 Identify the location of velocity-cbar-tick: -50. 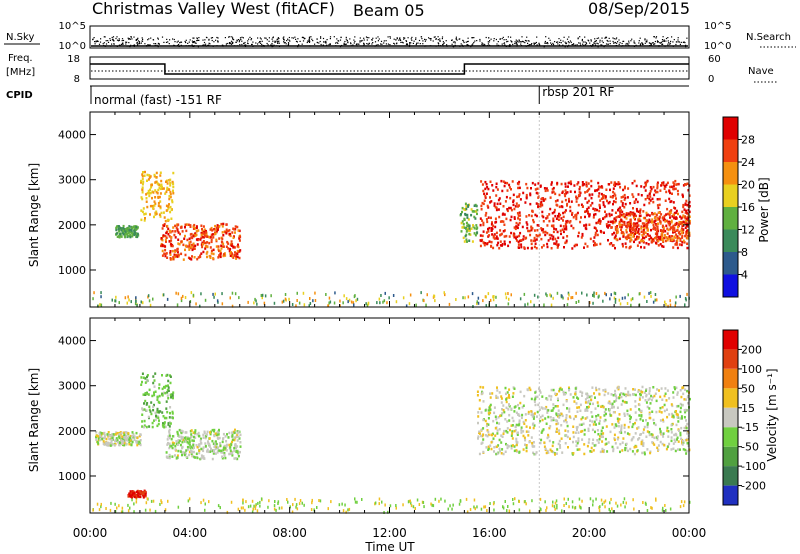
(750, 447).